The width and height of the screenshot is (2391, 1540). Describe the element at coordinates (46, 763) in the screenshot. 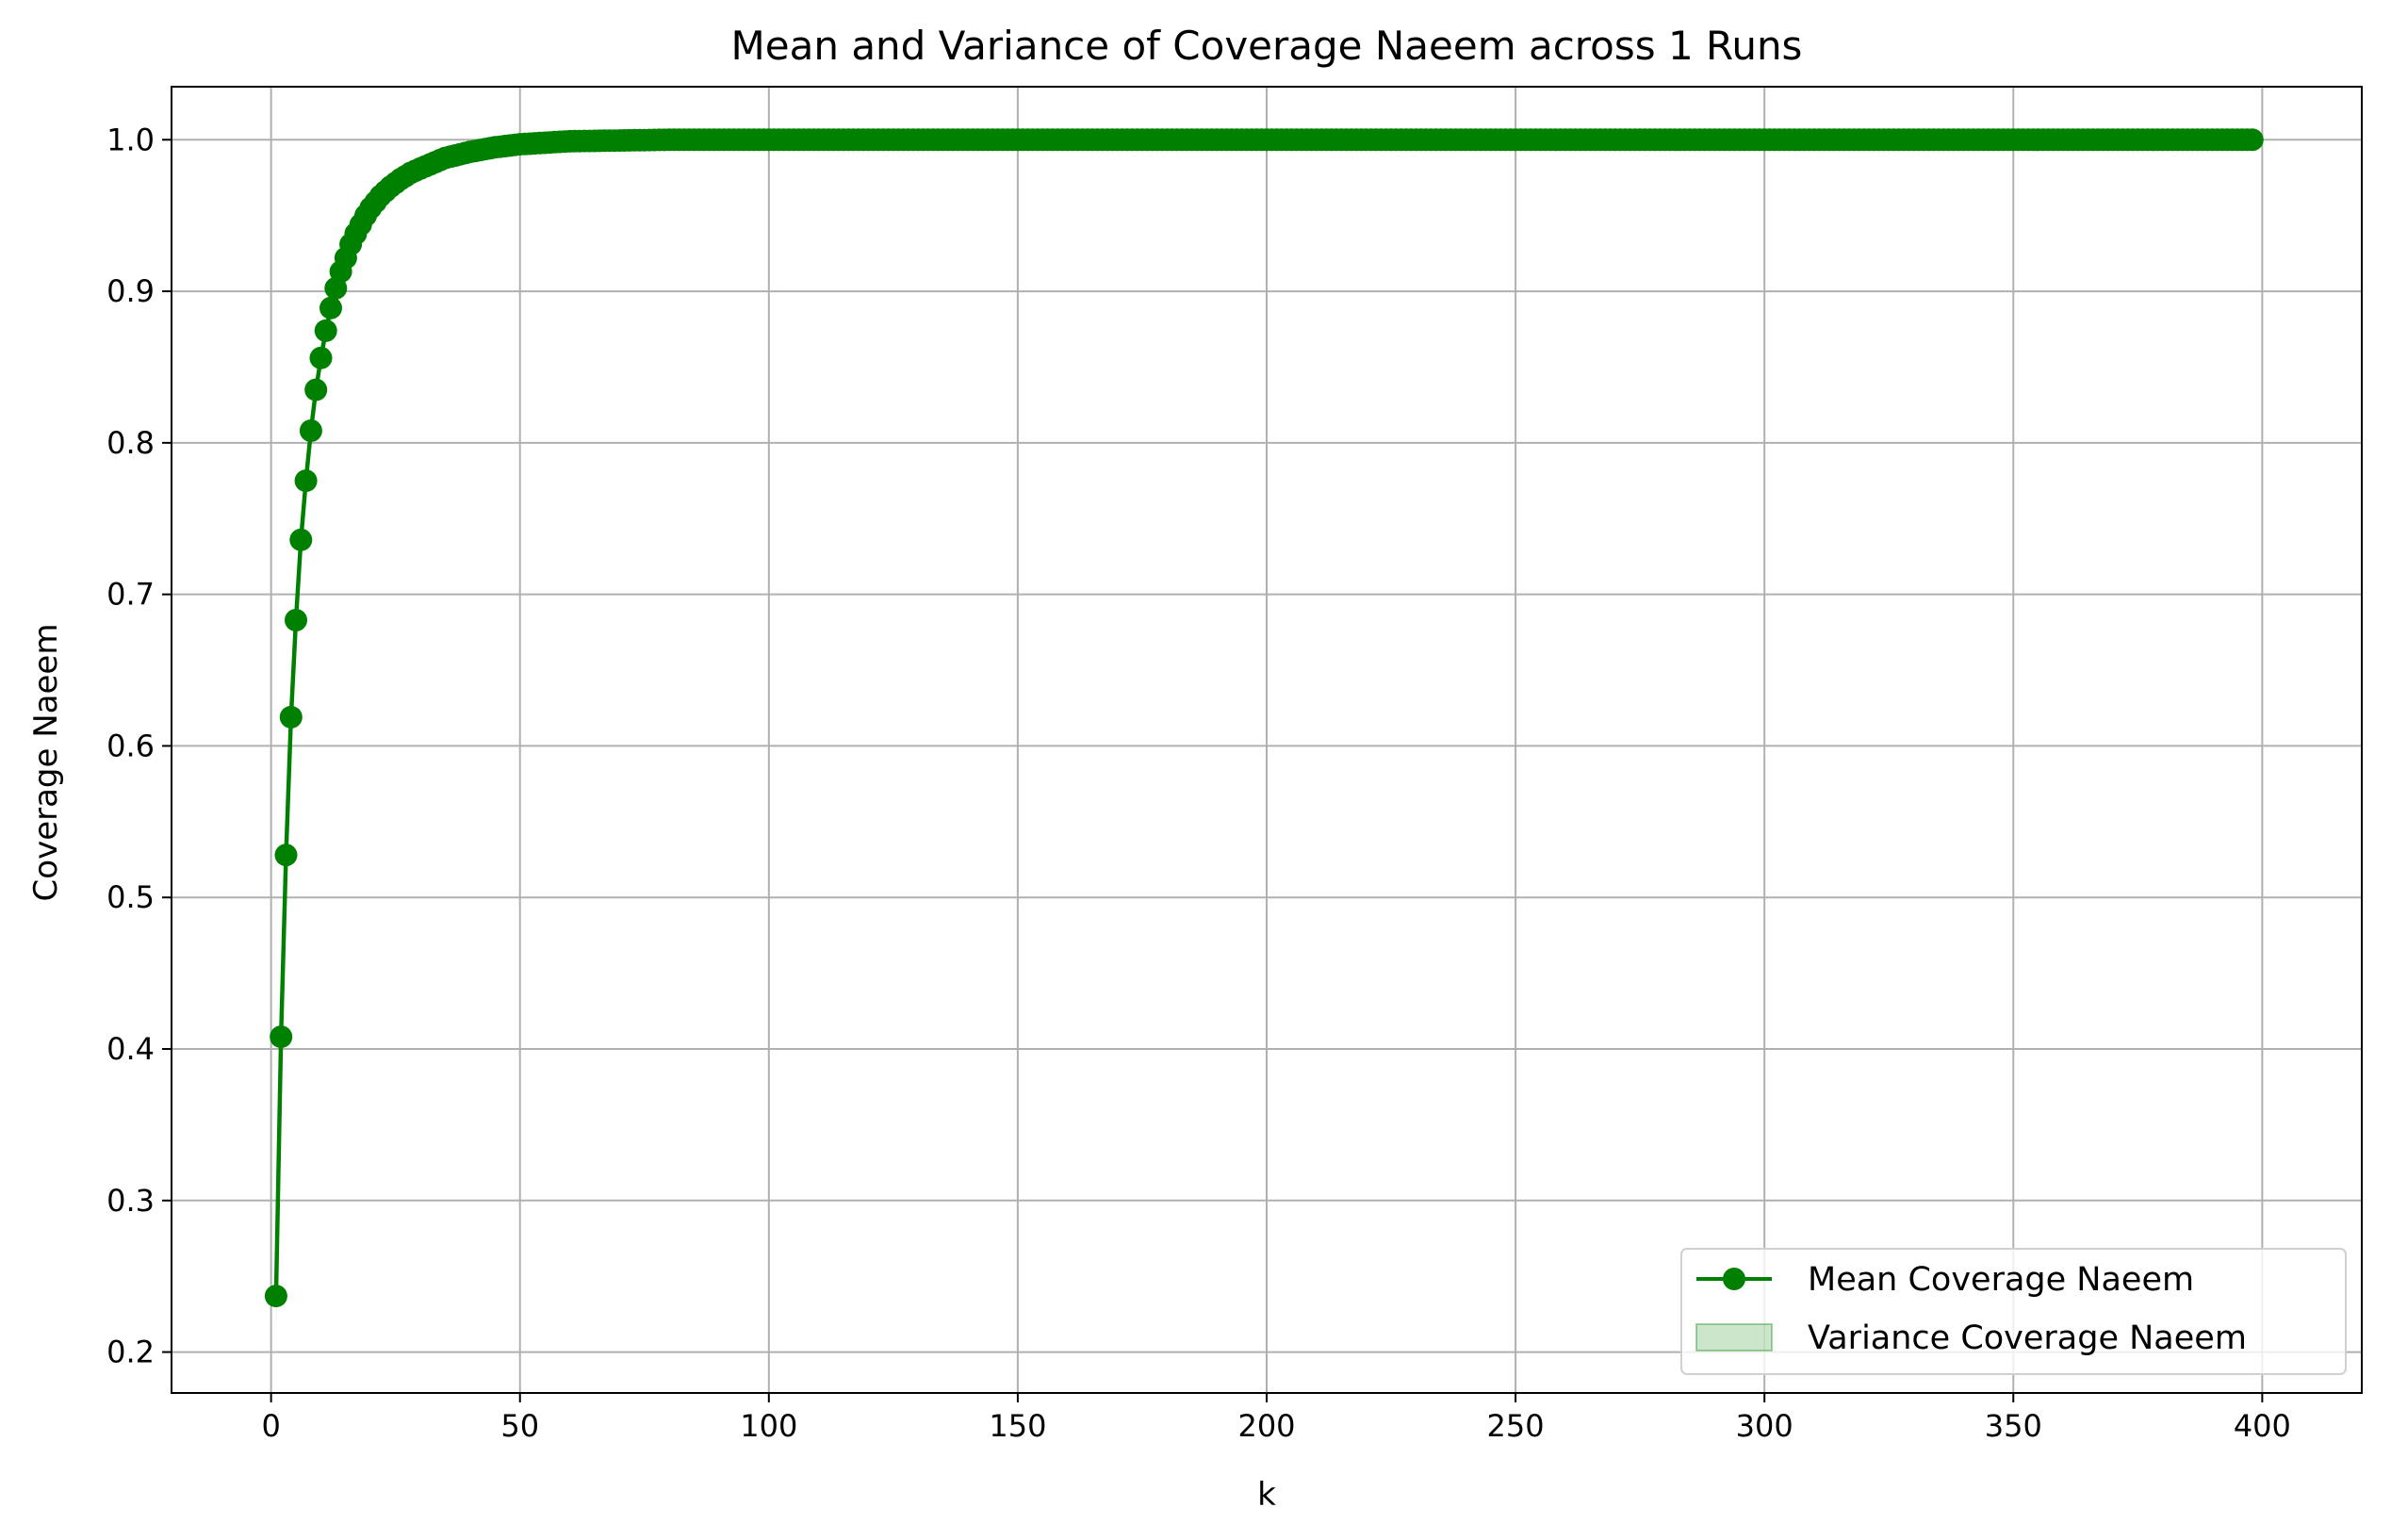

I see `y-axis-label: Coverage Naeem` at that location.